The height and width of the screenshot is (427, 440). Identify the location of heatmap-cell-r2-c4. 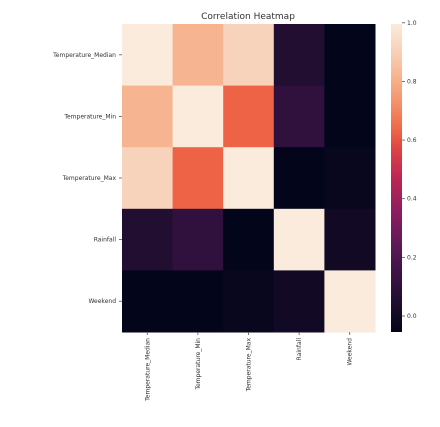
(350, 178).